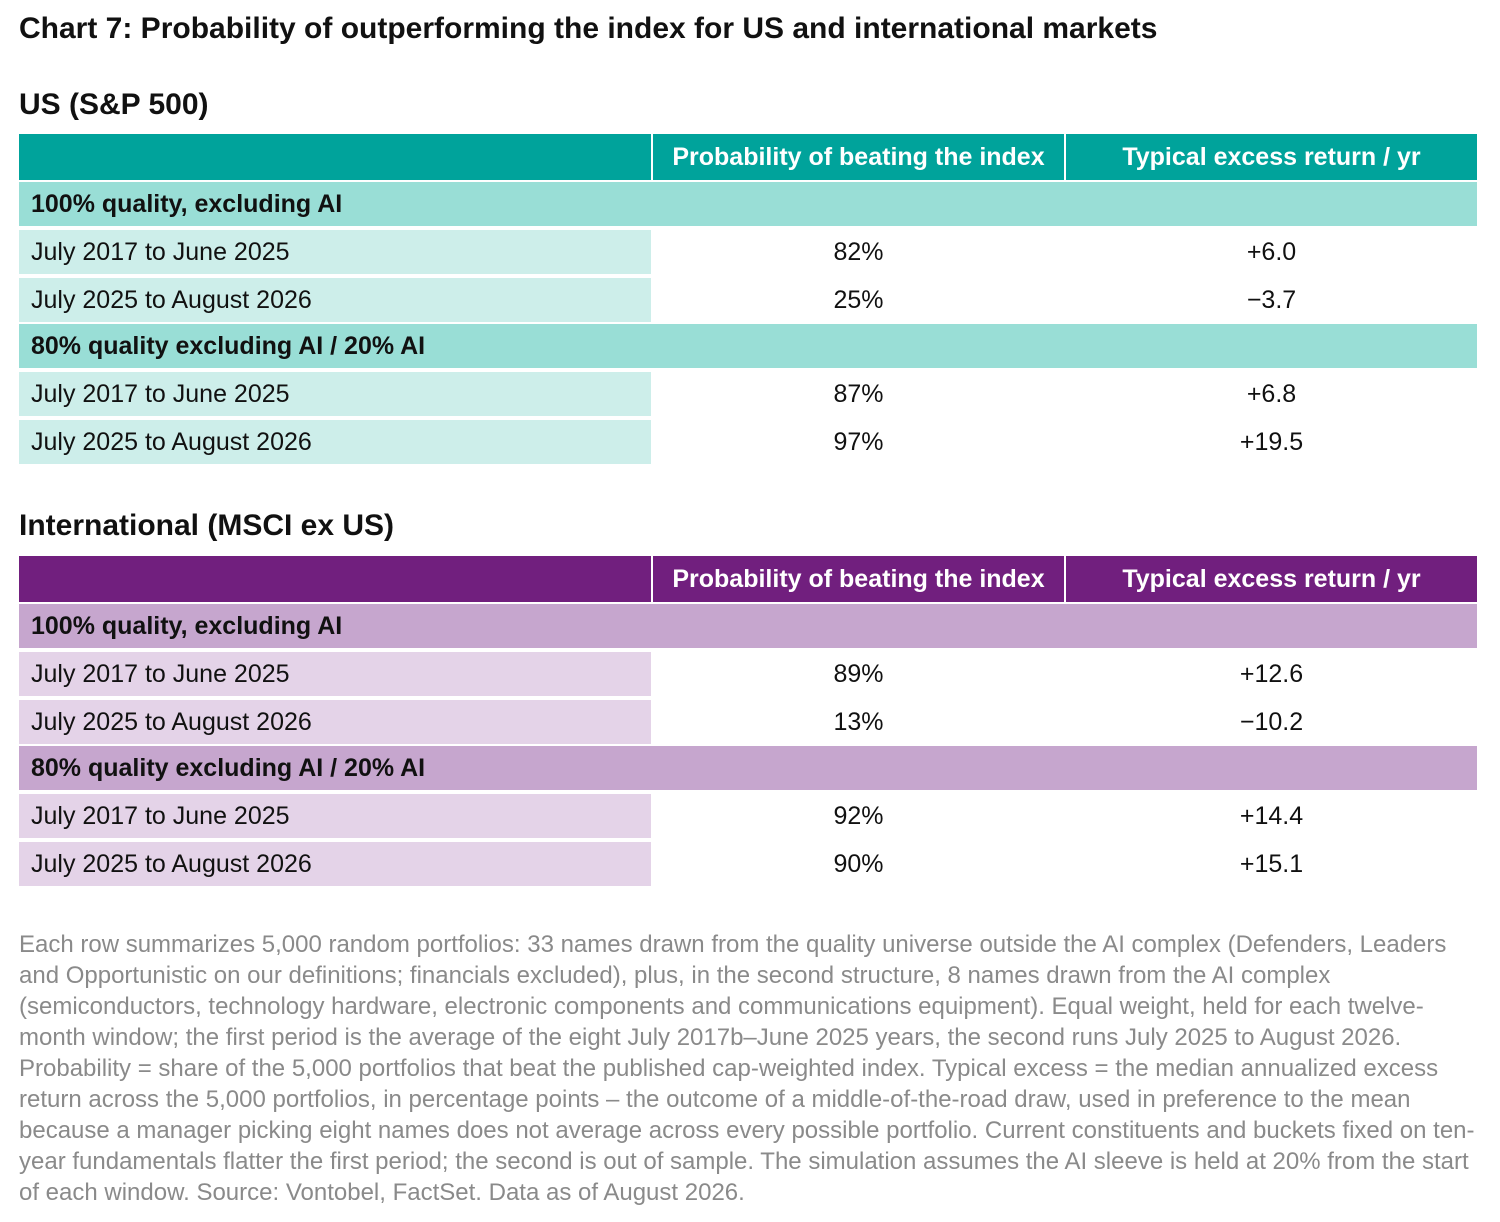  What do you see at coordinates (1271, 251) in the screenshot?
I see `row-excess: +6.0` at bounding box center [1271, 251].